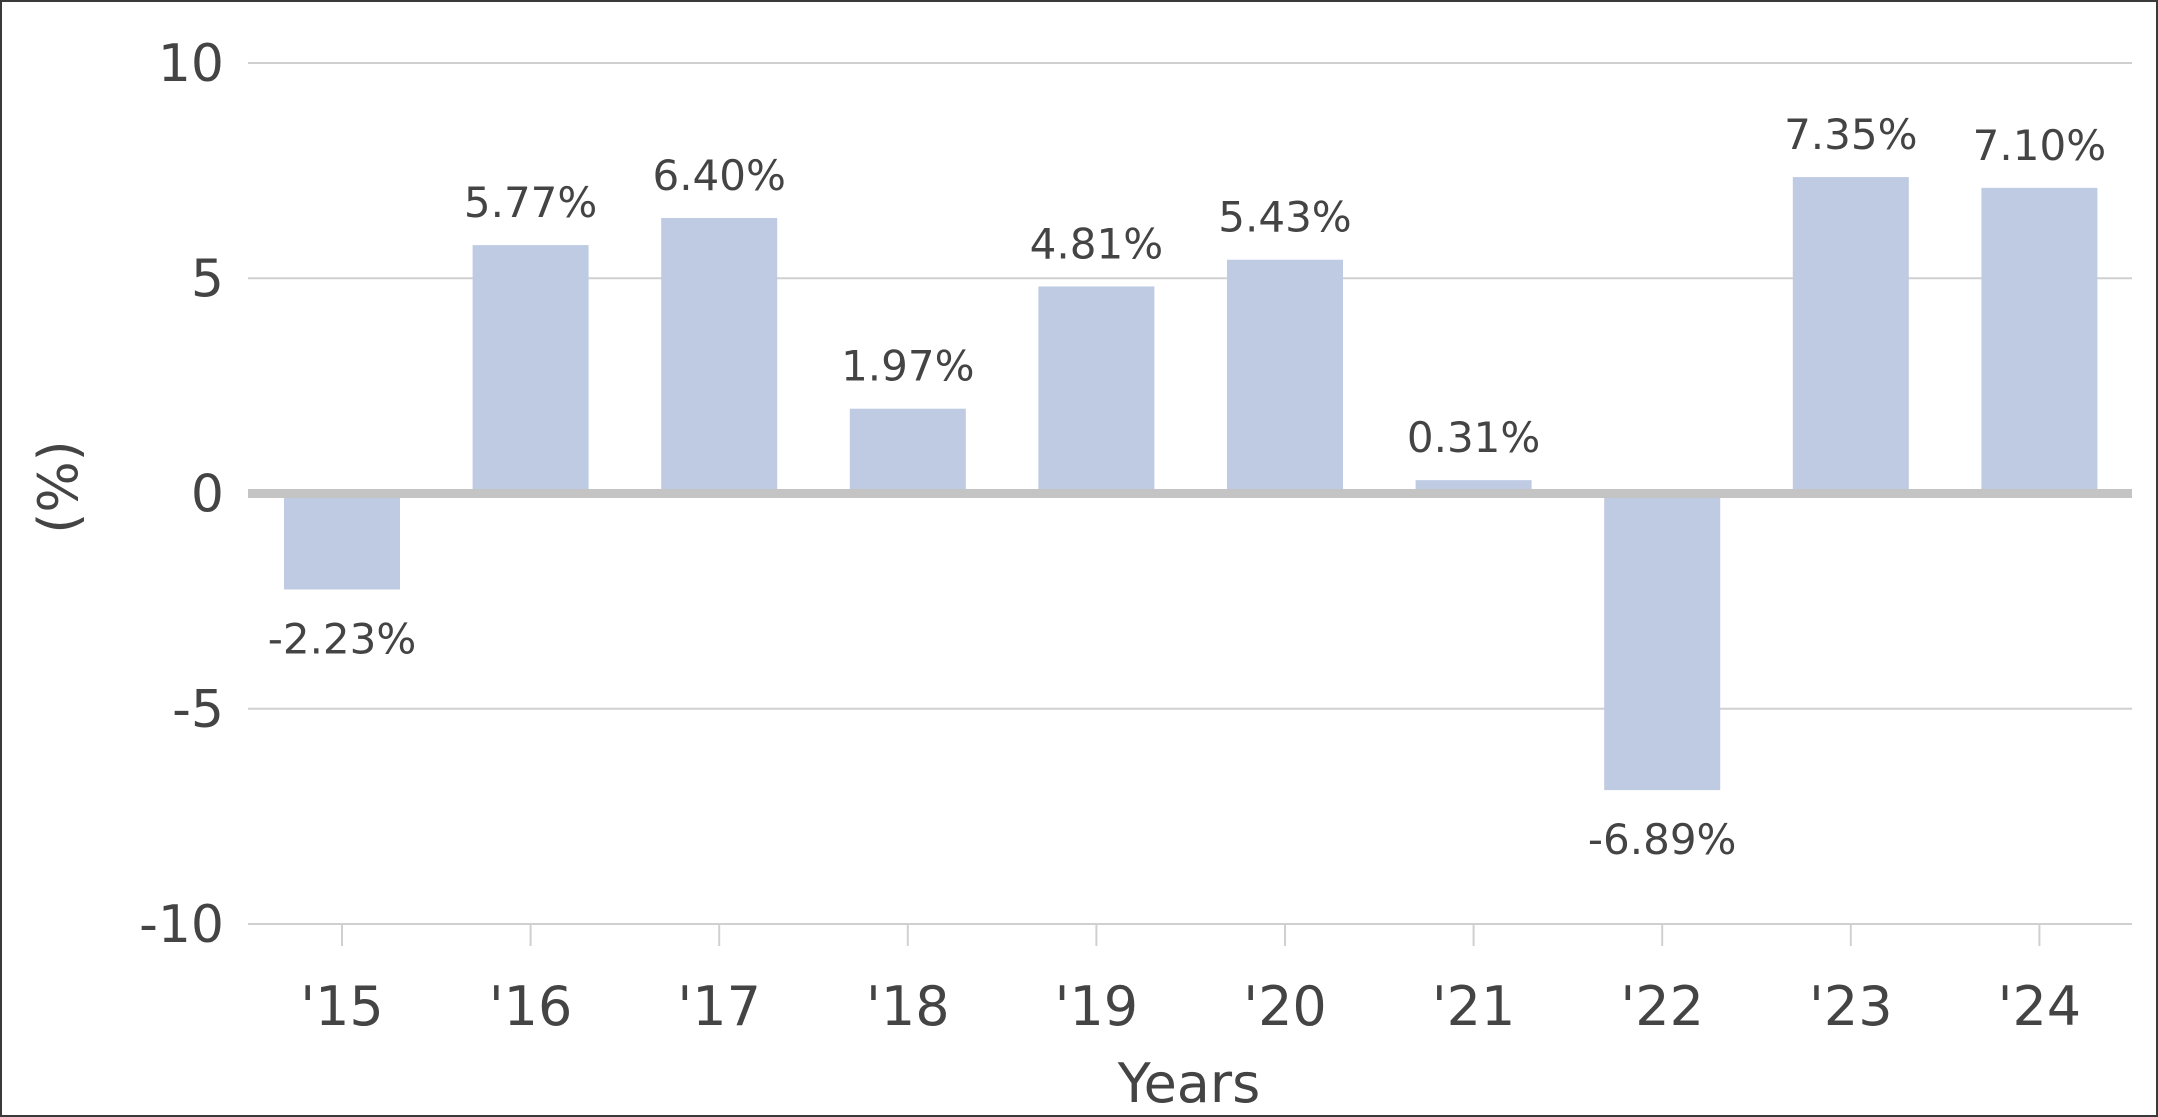 Image resolution: width=2158 pixels, height=1117 pixels. I want to click on x-tick-labels: '15 '16 '17 '18 '19 '20 '21 '22 '23 '24, so click(1190, 1006).